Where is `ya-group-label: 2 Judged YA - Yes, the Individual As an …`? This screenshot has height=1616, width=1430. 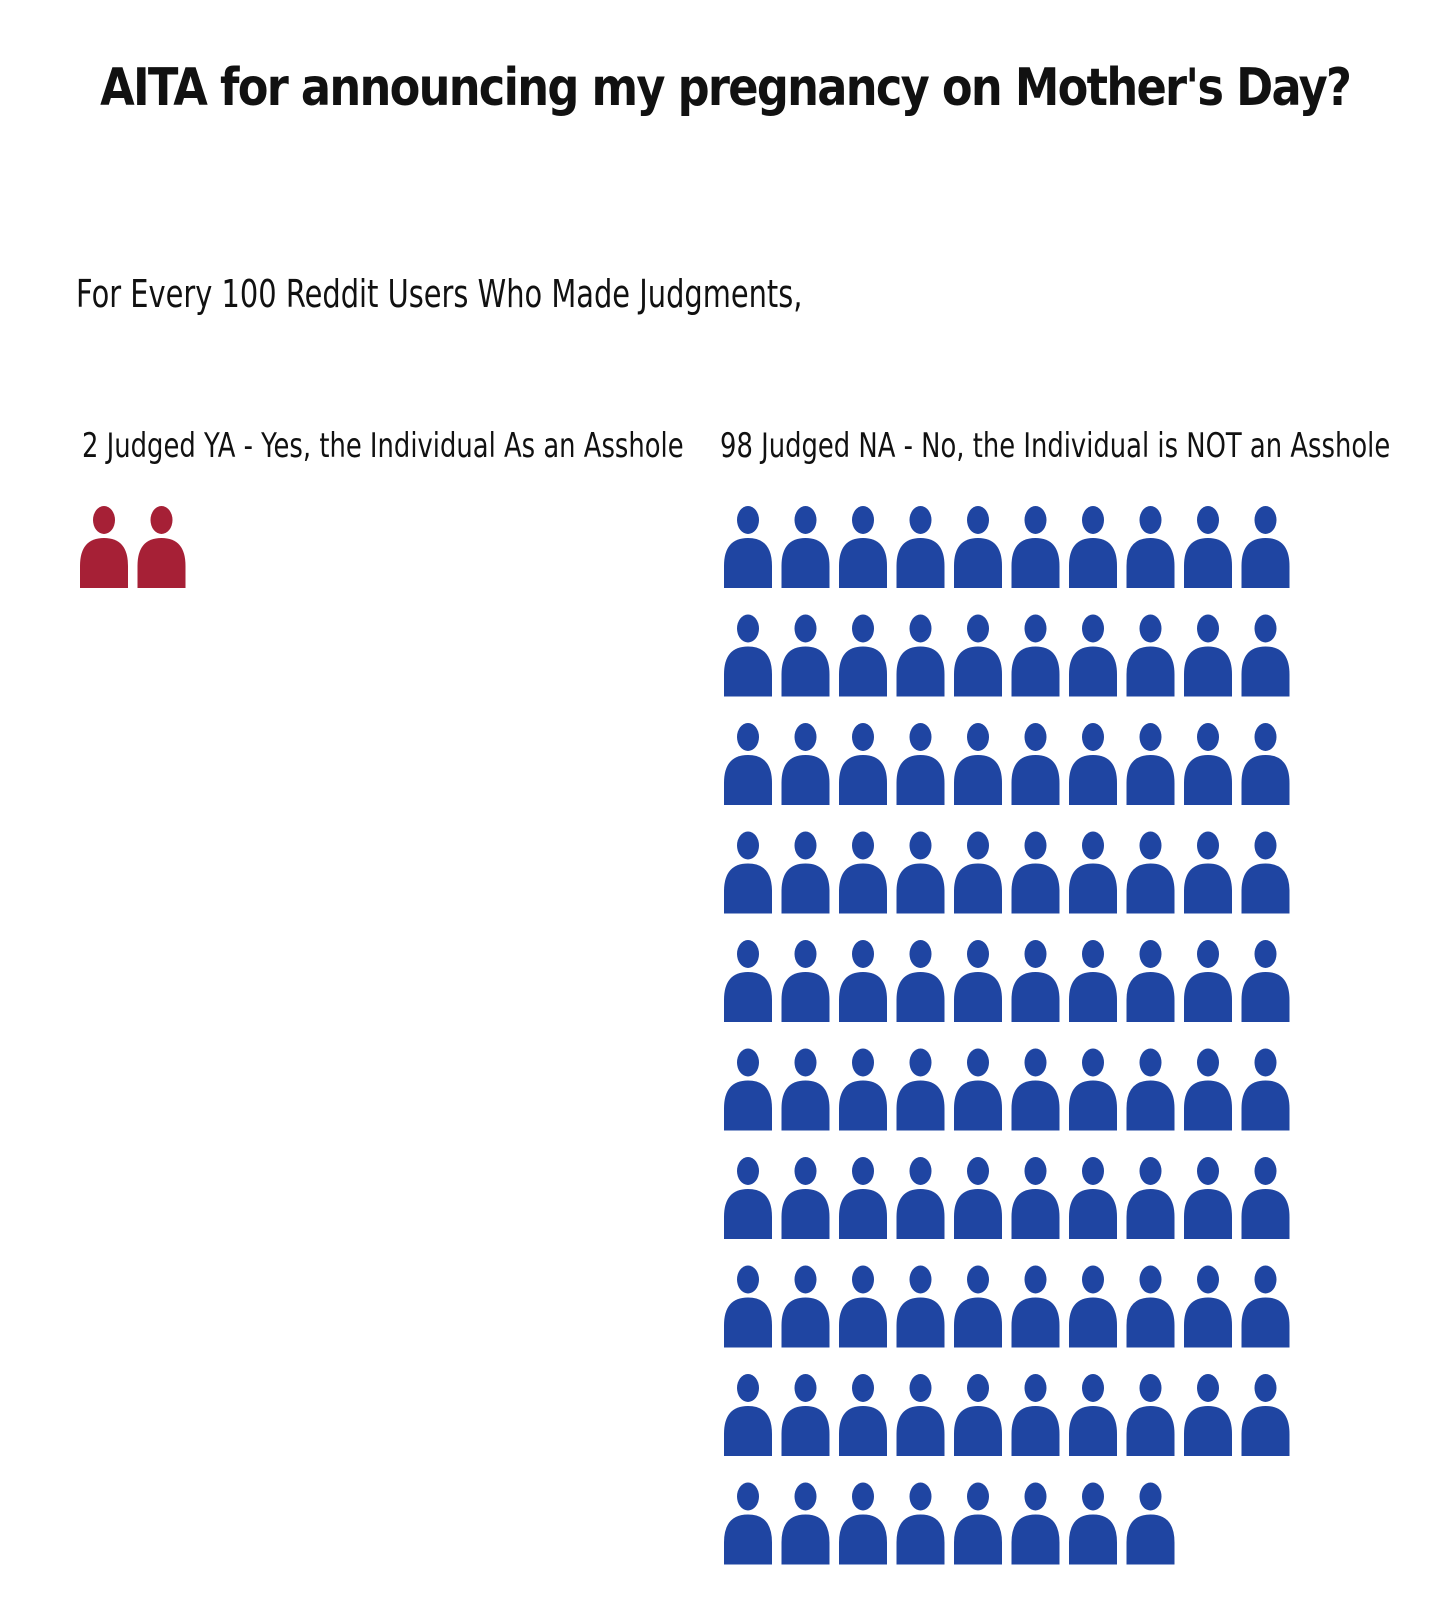 ya-group-label: 2 Judged YA - Yes, the Individual As an … is located at coordinates (383, 446).